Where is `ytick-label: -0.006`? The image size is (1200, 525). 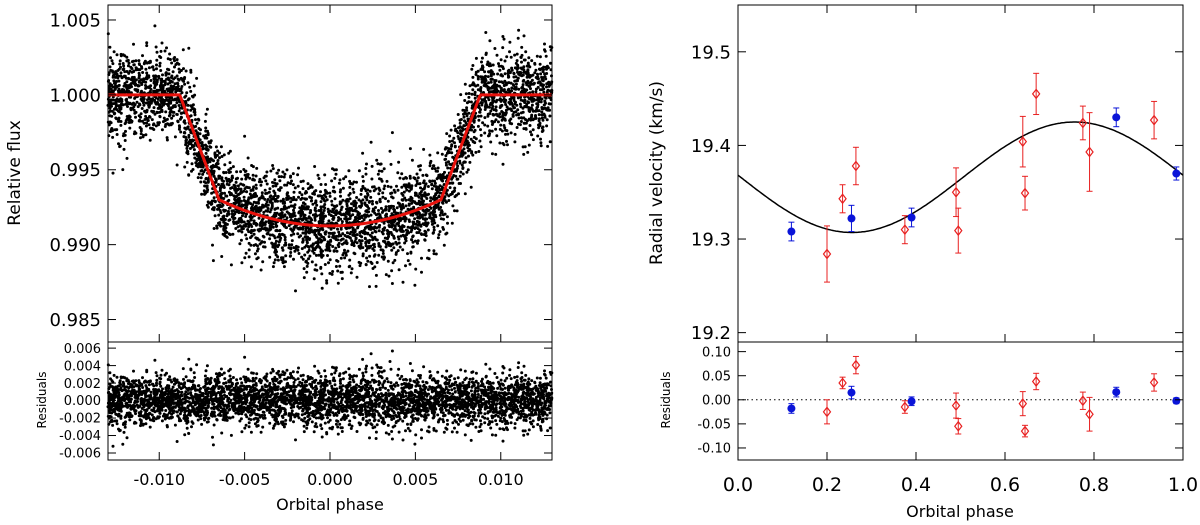
ytick-label: -0.006 is located at coordinates (80, 454).